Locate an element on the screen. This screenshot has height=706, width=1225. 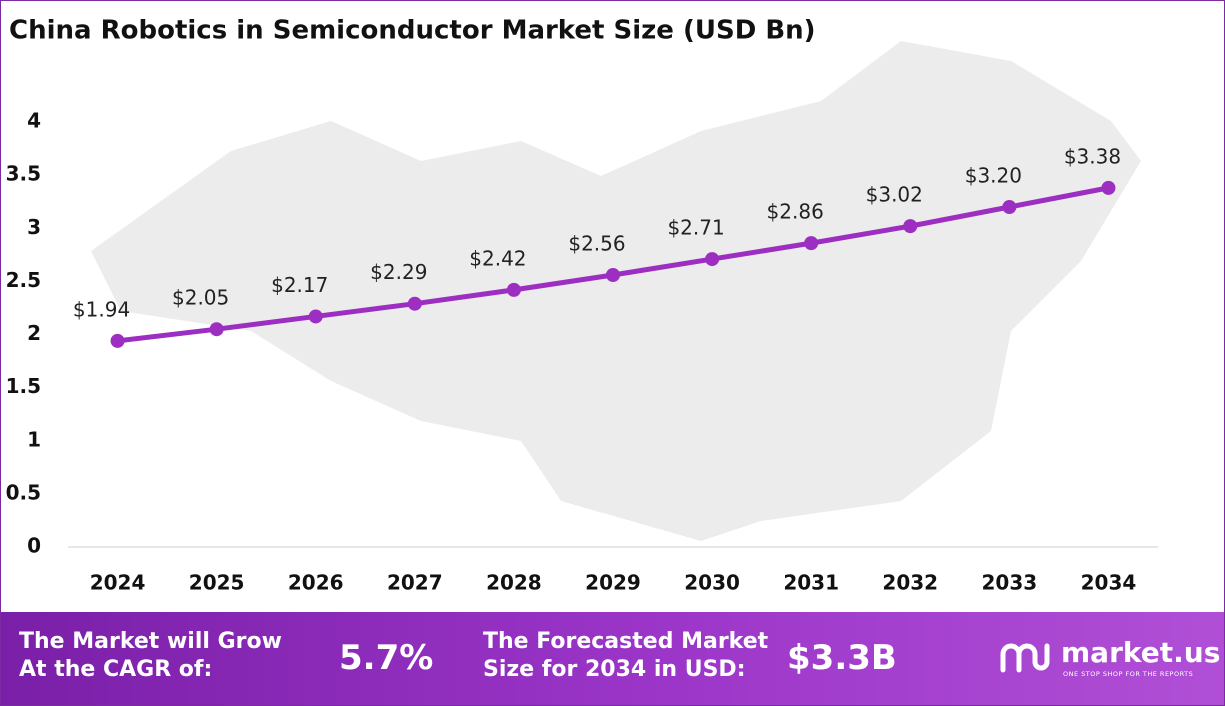
y-tick-label: 0.5 is located at coordinates (23, 492).